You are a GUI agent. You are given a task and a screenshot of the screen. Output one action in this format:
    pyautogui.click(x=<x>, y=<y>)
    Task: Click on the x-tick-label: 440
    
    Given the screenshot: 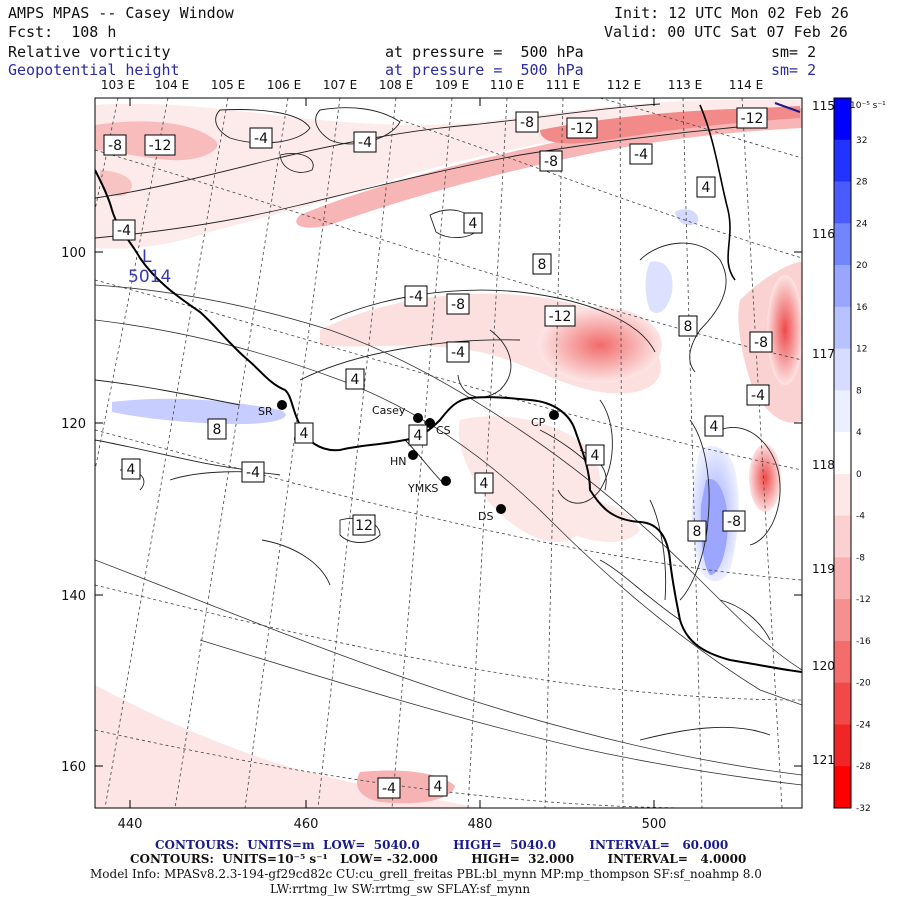 What is the action you would take?
    pyautogui.click(x=130, y=824)
    